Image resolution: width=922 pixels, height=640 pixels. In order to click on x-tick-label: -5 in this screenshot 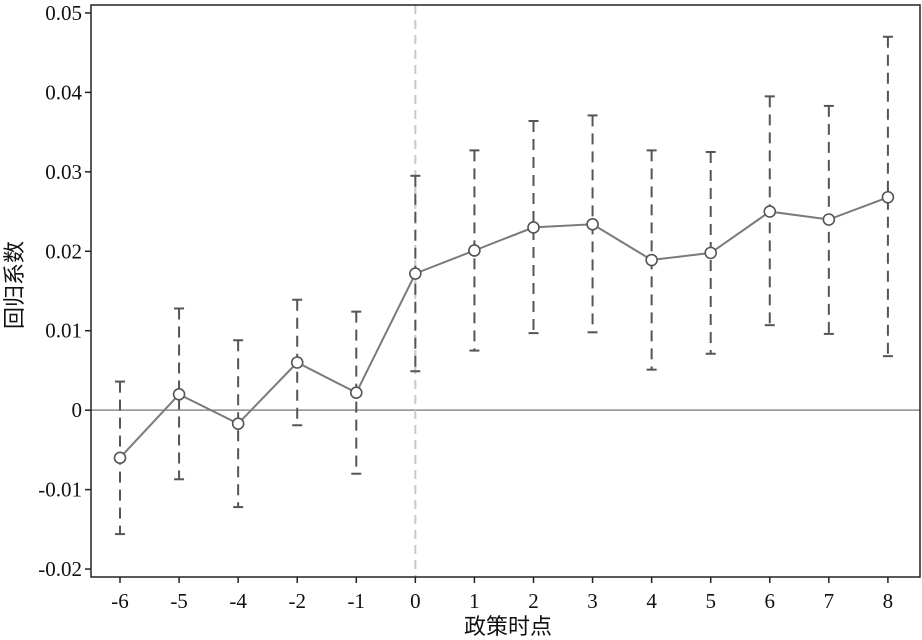, I will do `click(179, 601)`.